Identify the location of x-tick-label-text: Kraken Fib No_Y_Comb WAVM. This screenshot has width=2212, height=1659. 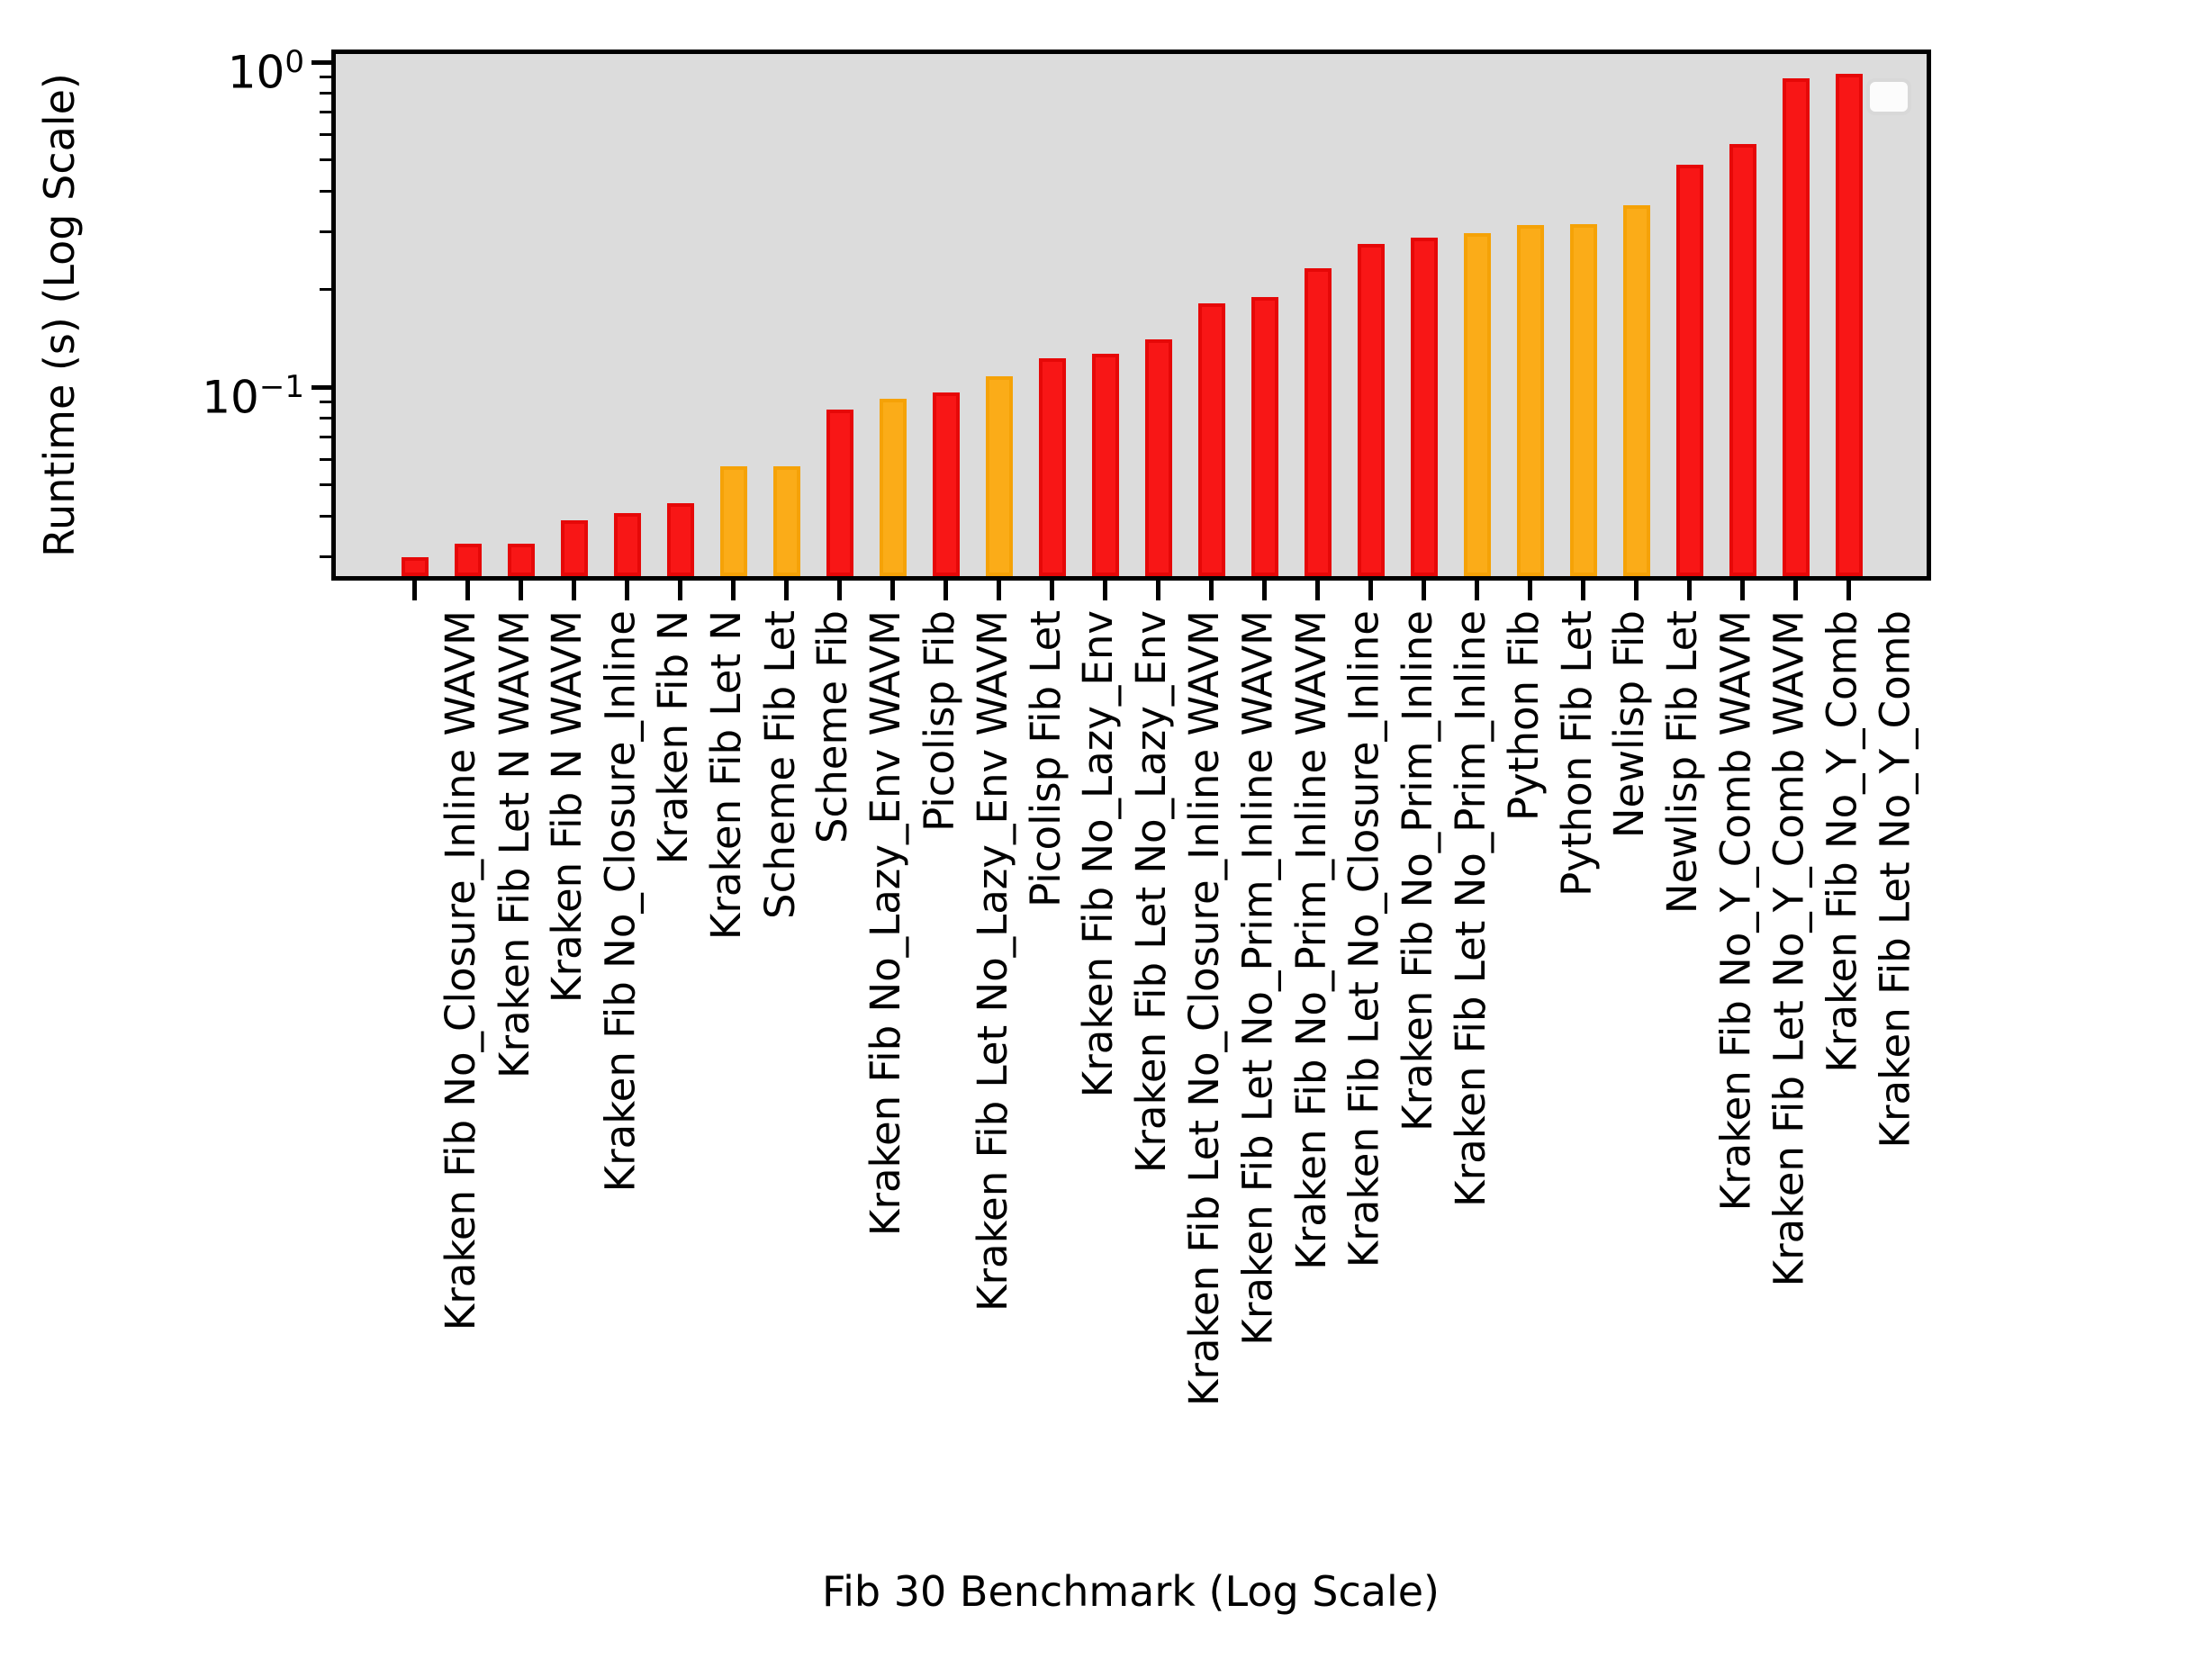
(1735, 911).